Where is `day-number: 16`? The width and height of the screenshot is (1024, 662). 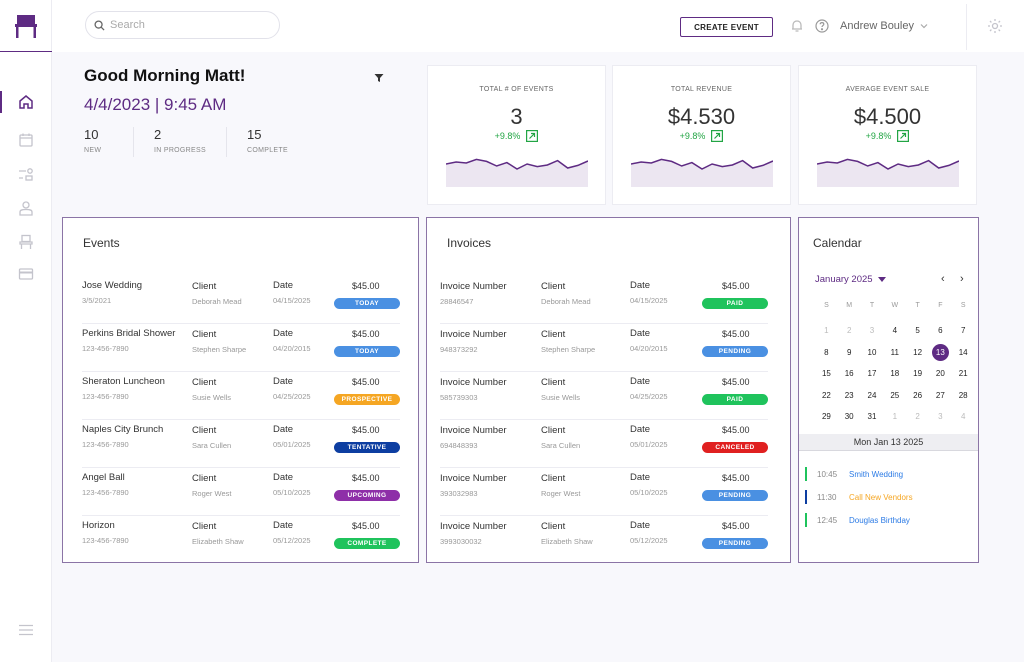
day-number: 16 is located at coordinates (849, 373).